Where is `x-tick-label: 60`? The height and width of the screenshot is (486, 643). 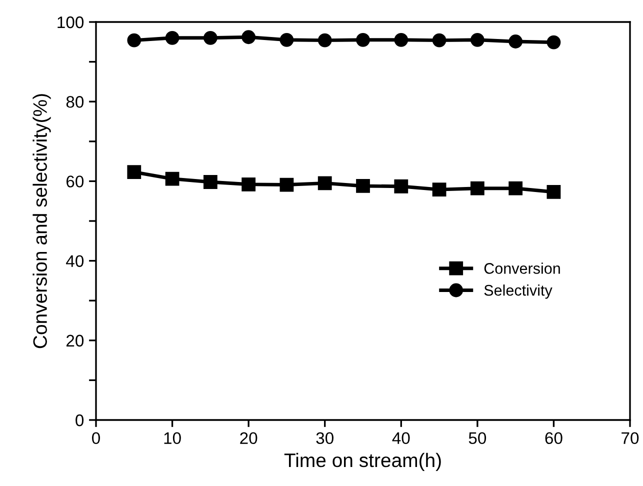 x-tick-label: 60 is located at coordinates (553, 438).